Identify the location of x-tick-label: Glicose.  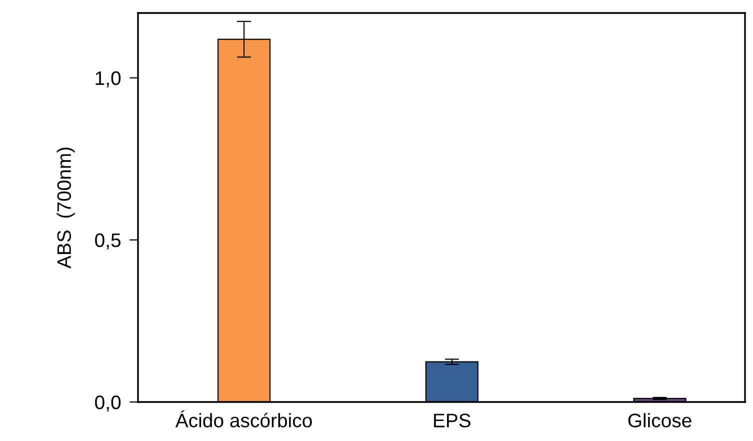
(660, 420).